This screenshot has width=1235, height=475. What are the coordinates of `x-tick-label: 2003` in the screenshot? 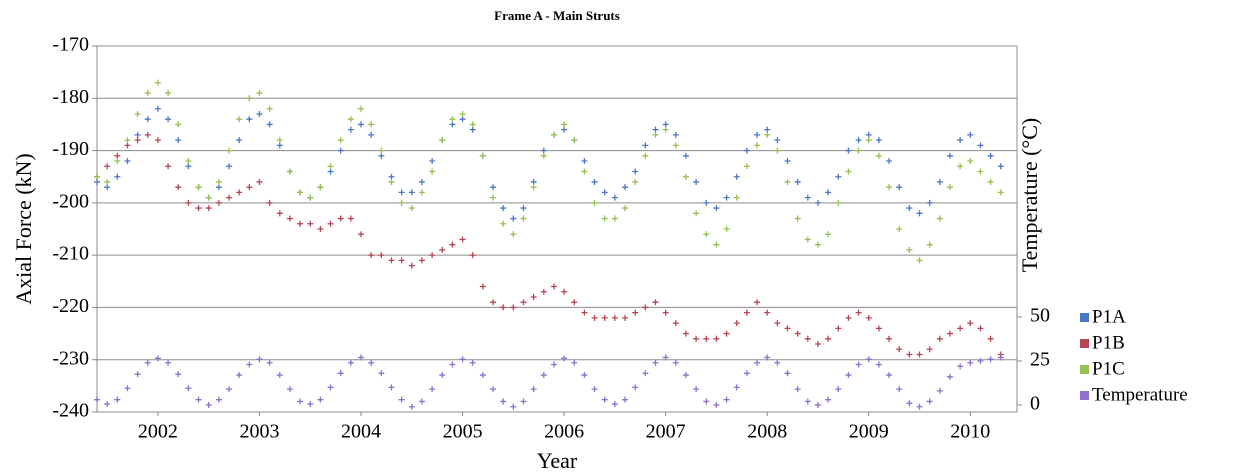 It's located at (259, 432).